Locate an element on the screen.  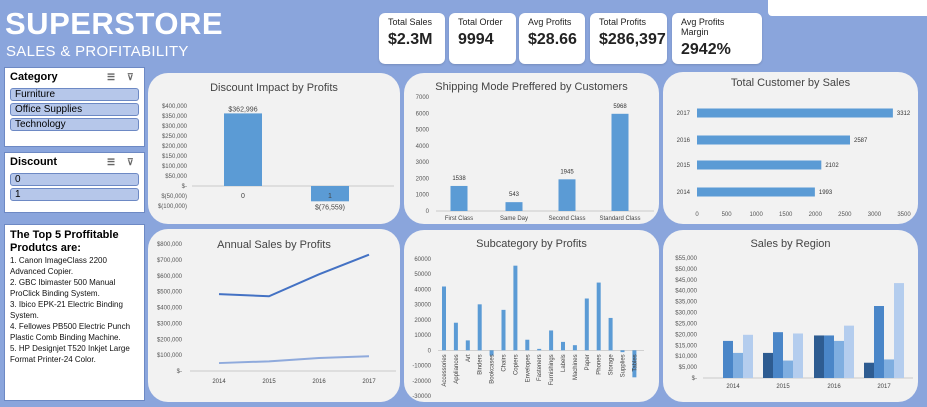
y-tick-label: $250,000 is located at coordinates (175, 137).